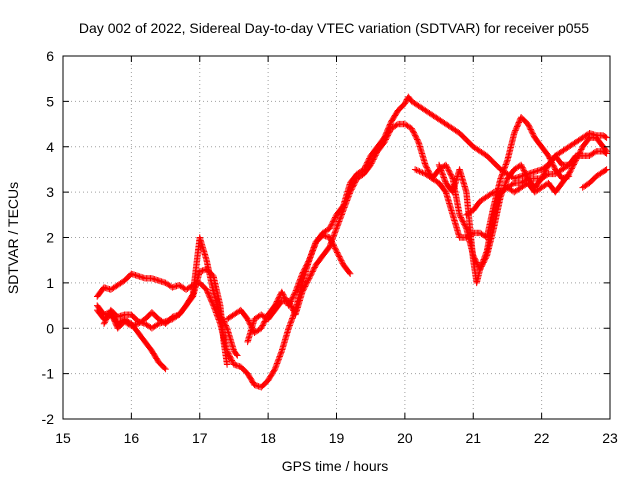  I want to click on y-tick-label: -1, so click(48, 374).